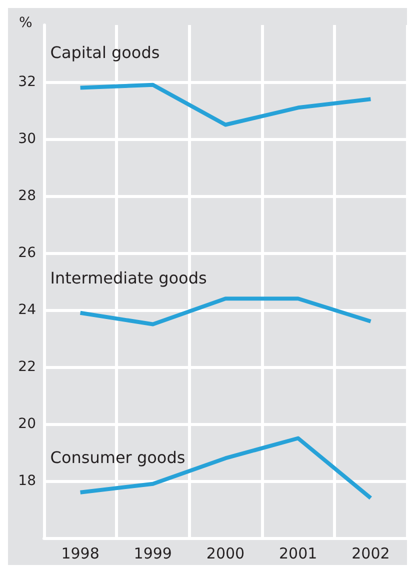 This screenshot has height=573, width=415. Describe the element at coordinates (27, 253) in the screenshot. I see `y-tick-label: 26` at that location.